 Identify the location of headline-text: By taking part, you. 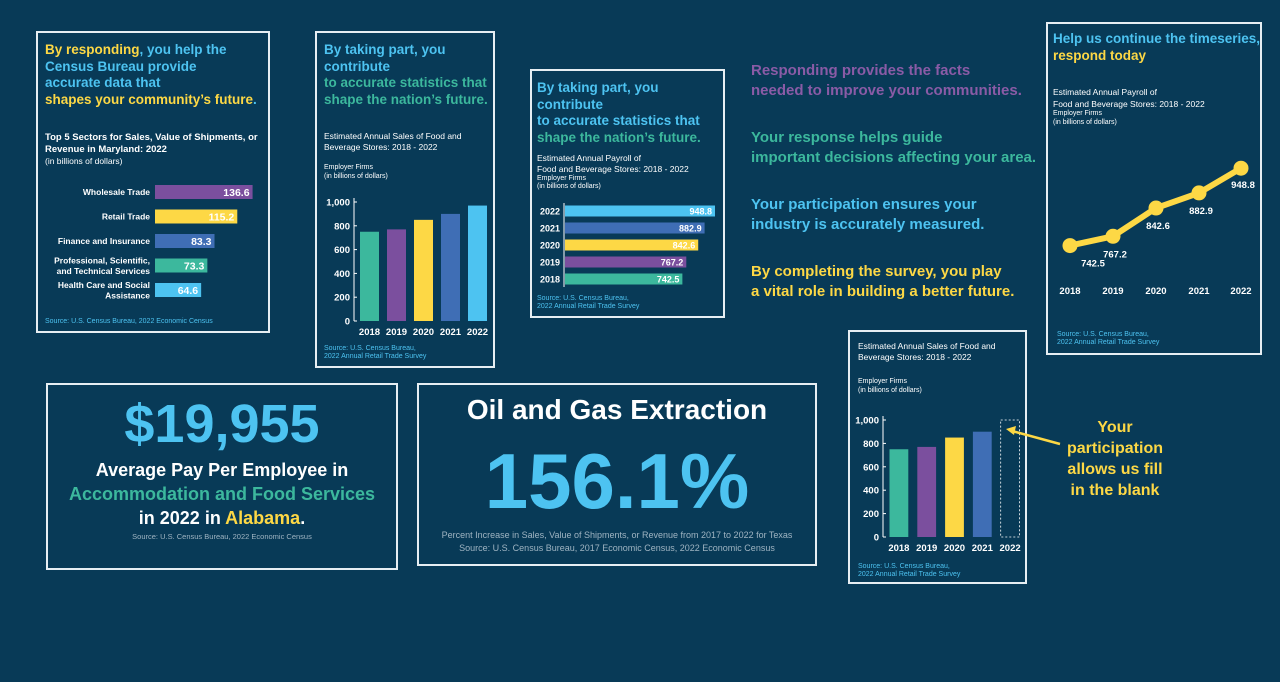
(385, 49).